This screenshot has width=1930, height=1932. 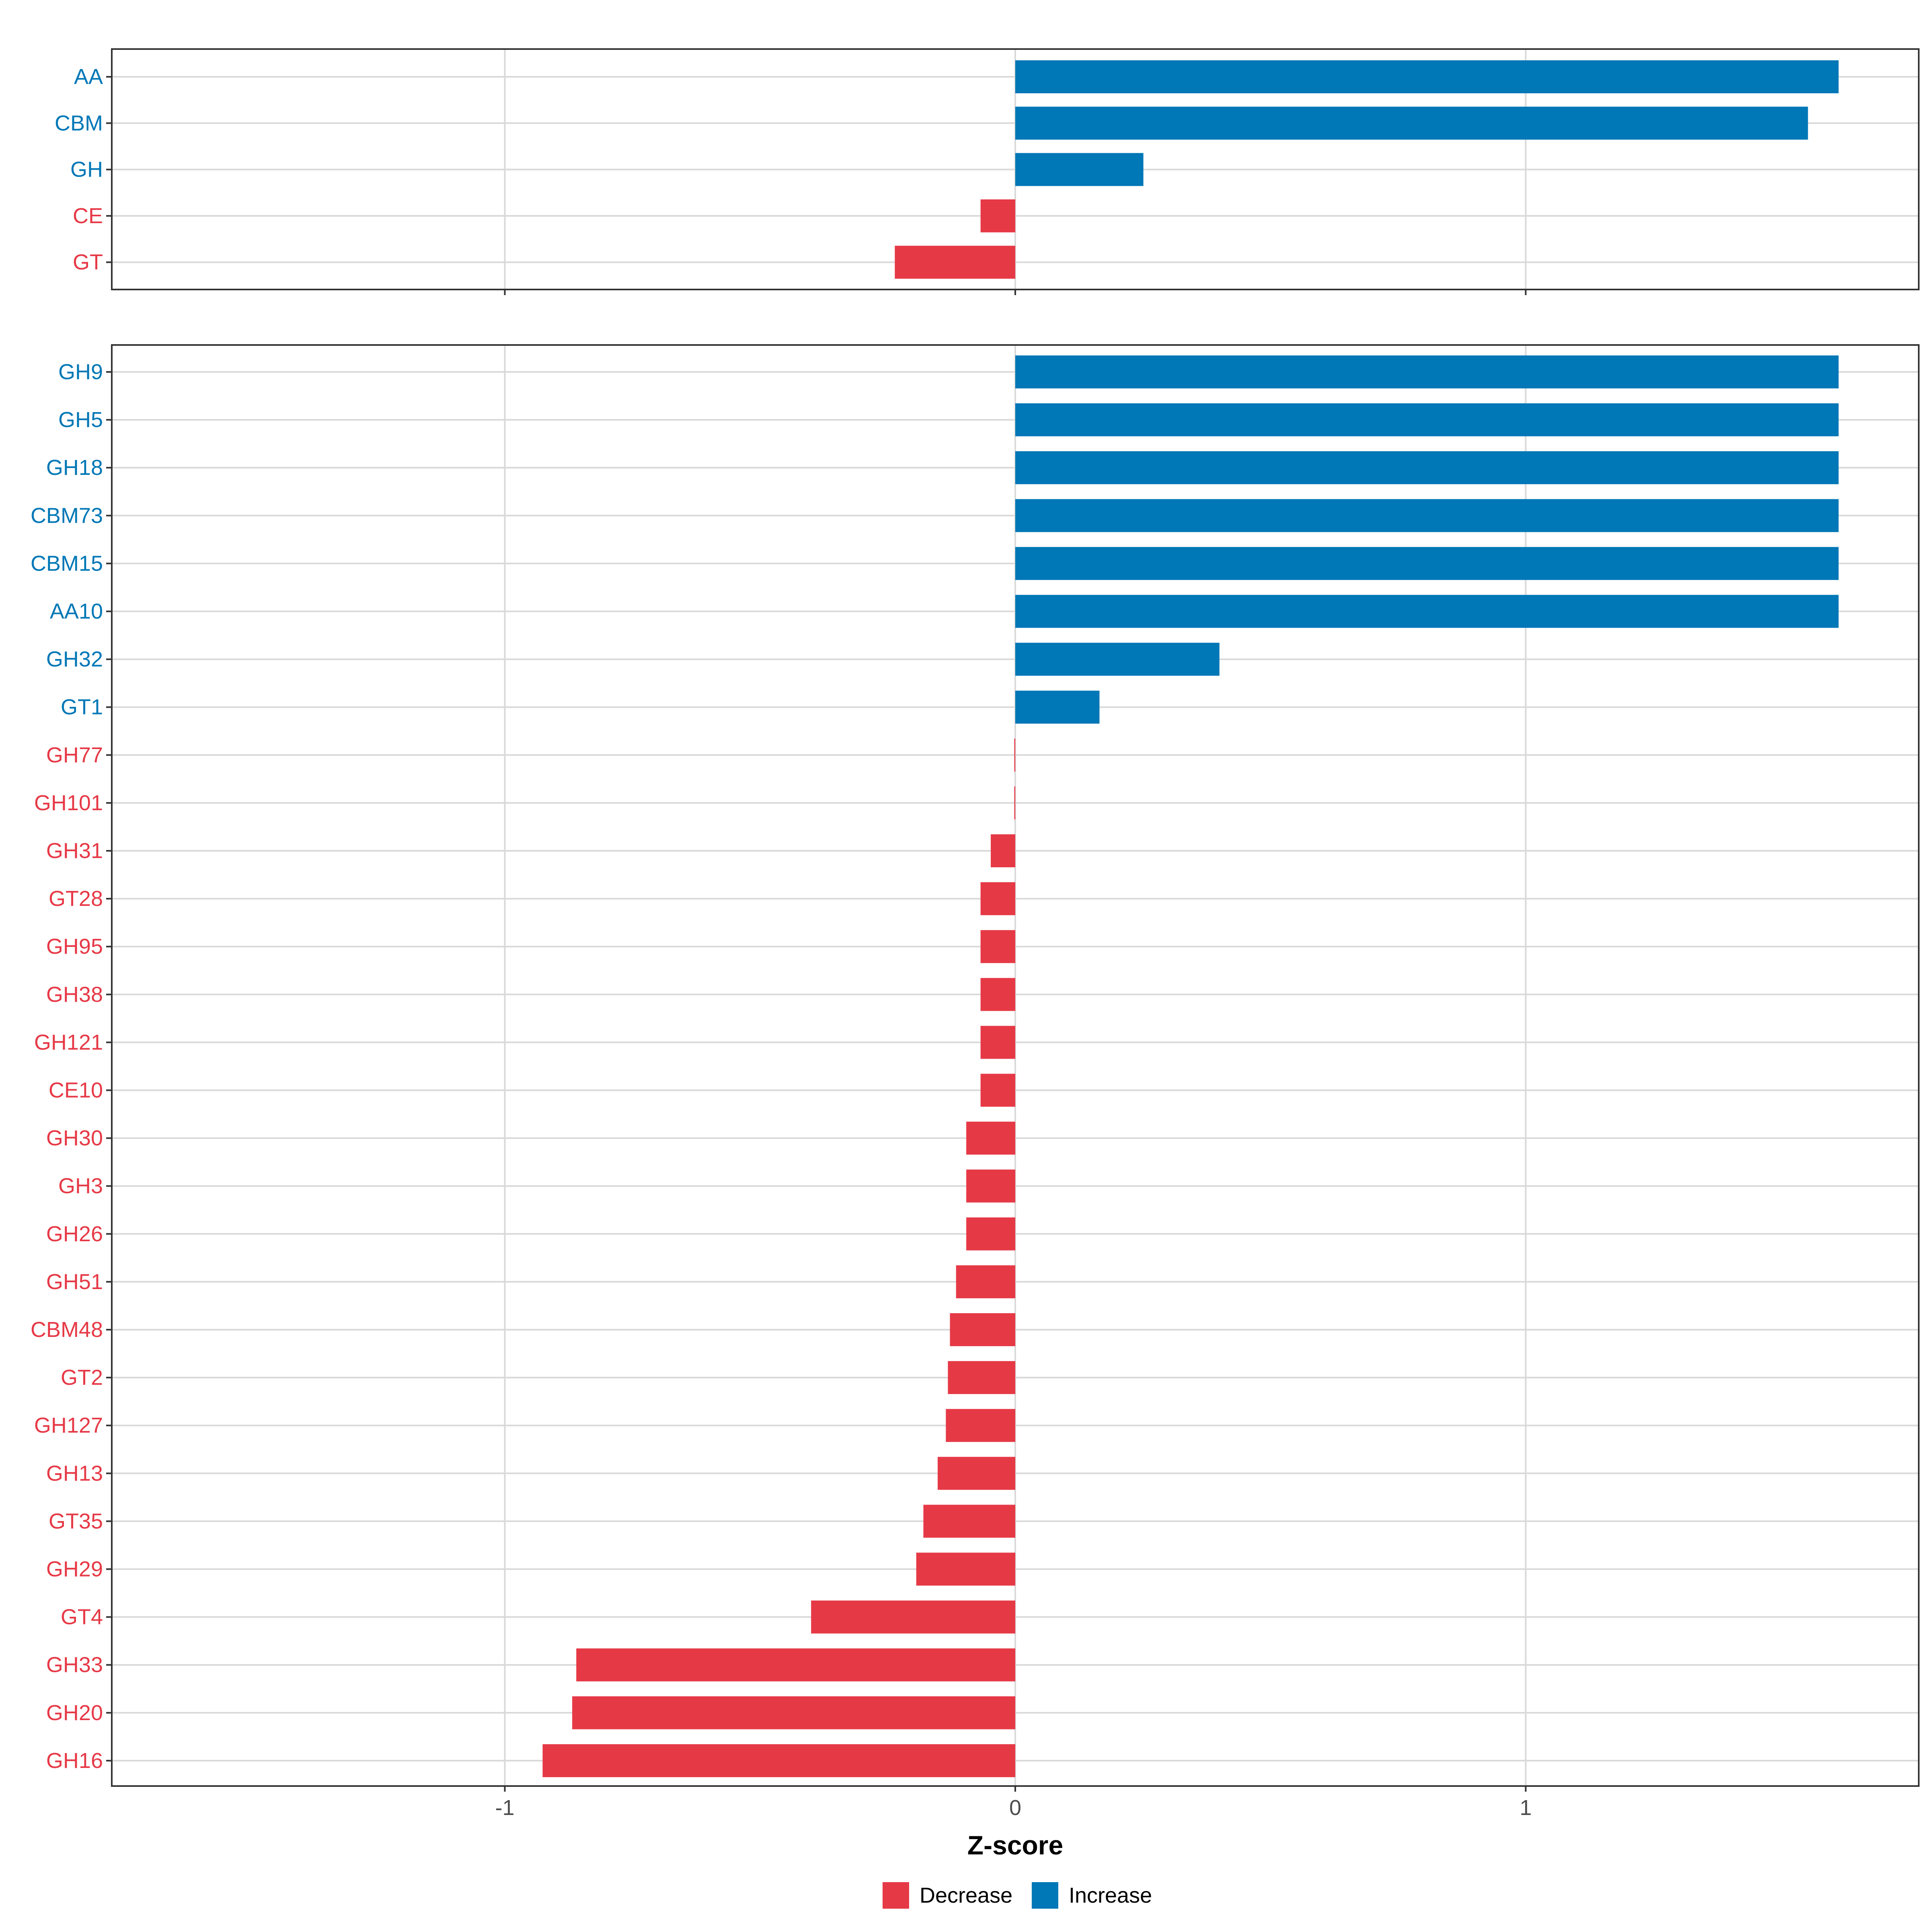 What do you see at coordinates (966, 1895) in the screenshot?
I see `legend-label-decrease: Decrease` at bounding box center [966, 1895].